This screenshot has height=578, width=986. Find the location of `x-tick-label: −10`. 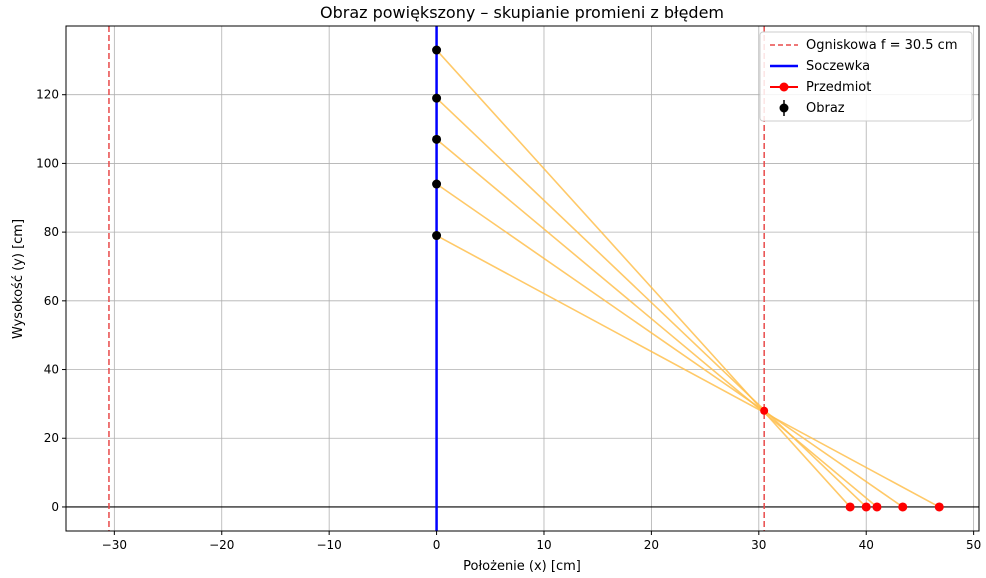

x-tick-label: −10 is located at coordinates (328, 545).